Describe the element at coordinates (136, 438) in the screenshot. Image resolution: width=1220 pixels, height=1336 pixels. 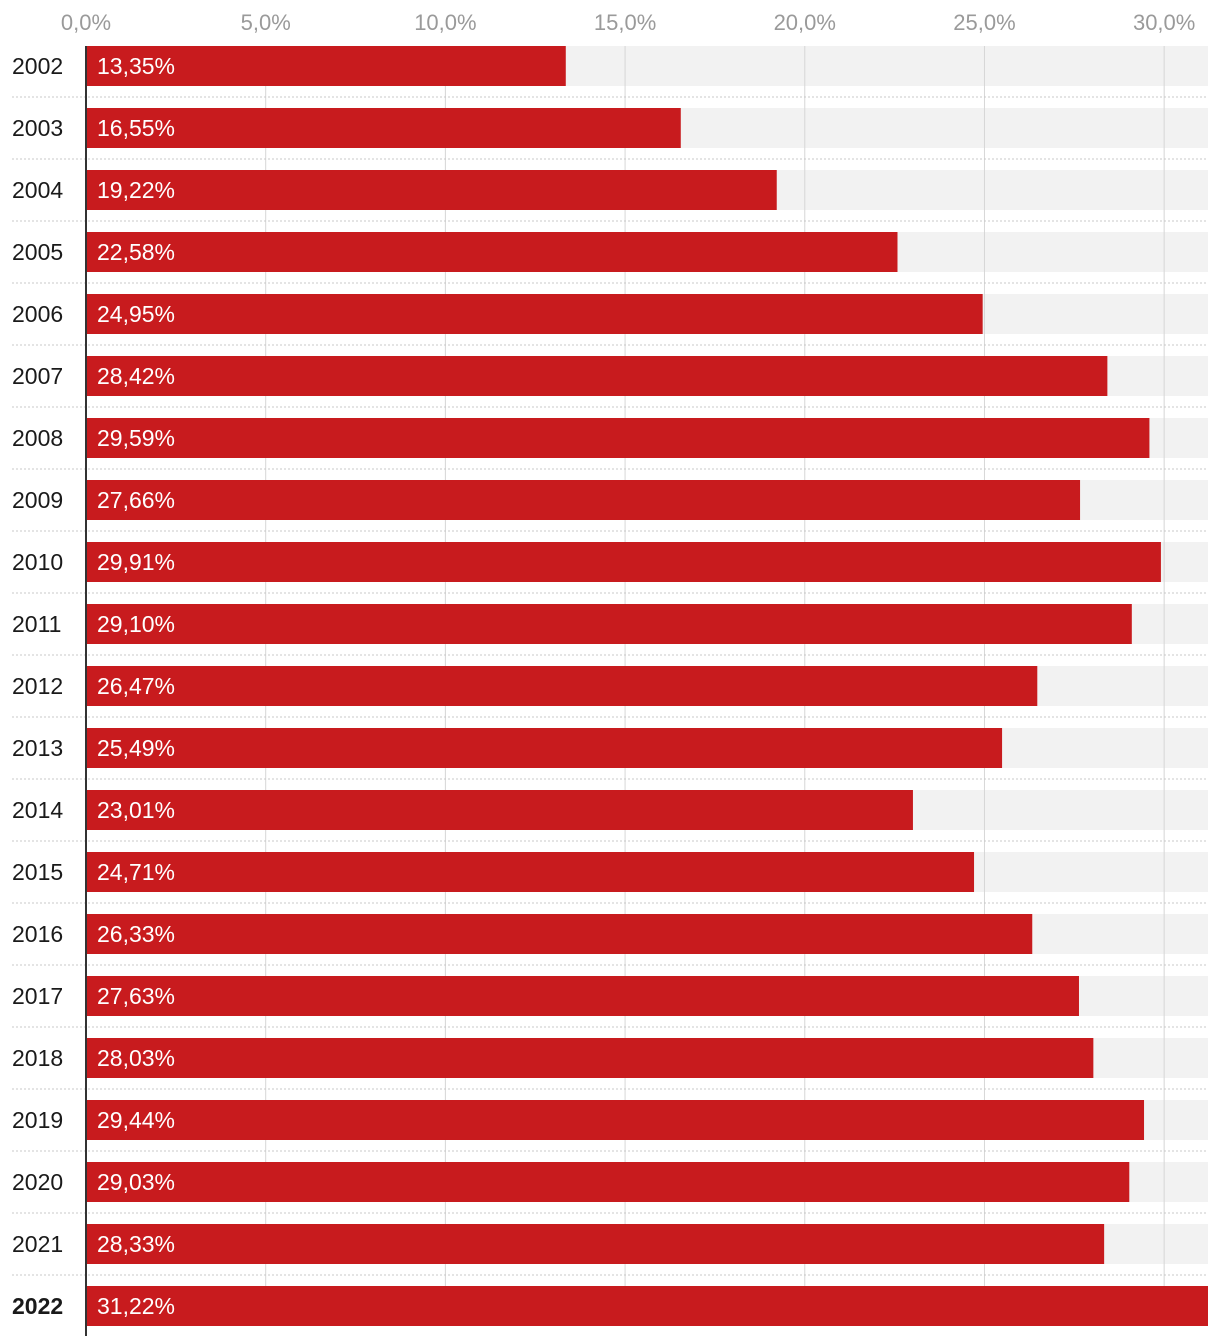
I see `data-label: 29,59%` at that location.